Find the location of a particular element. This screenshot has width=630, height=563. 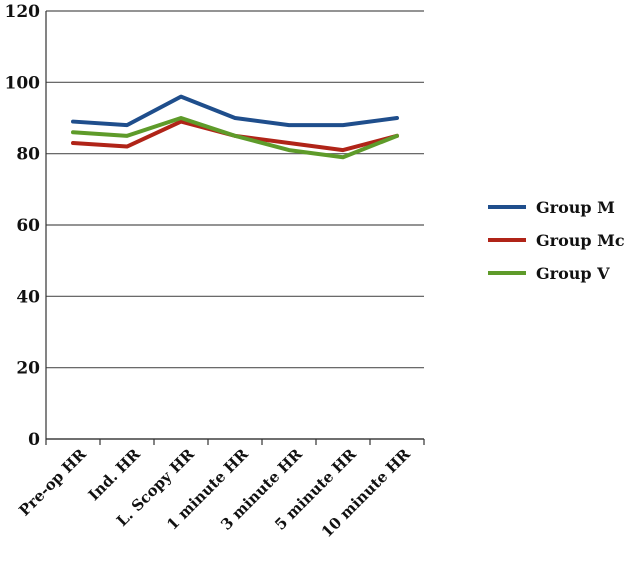

y-tick-label: 0 is located at coordinates (34, 440).